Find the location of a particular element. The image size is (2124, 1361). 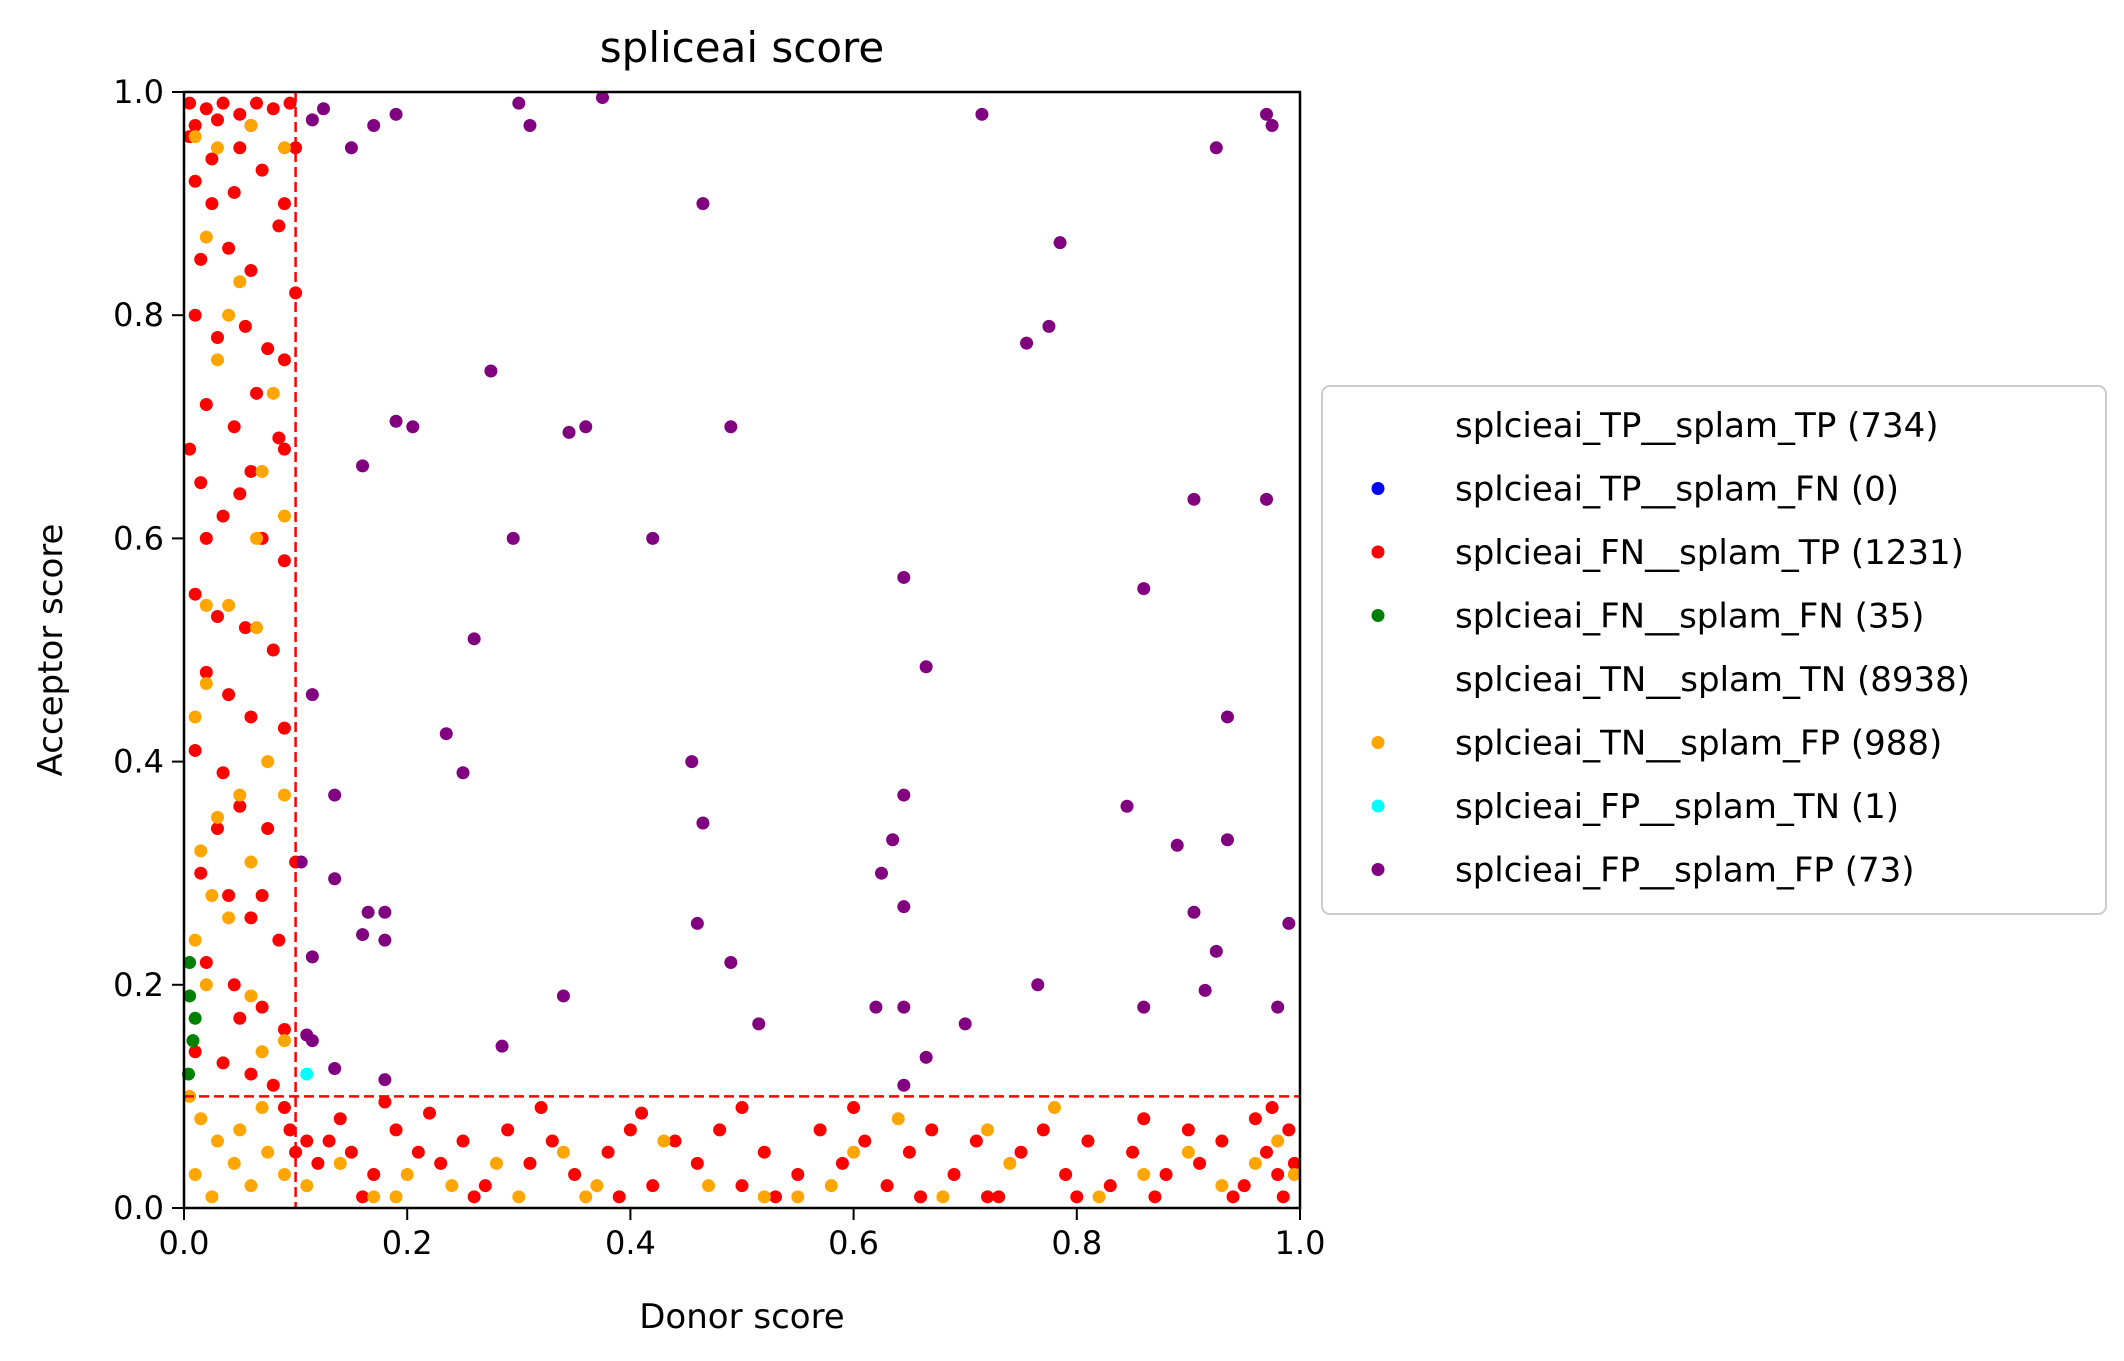

x-tick-label: 0.2 is located at coordinates (407, 1243).